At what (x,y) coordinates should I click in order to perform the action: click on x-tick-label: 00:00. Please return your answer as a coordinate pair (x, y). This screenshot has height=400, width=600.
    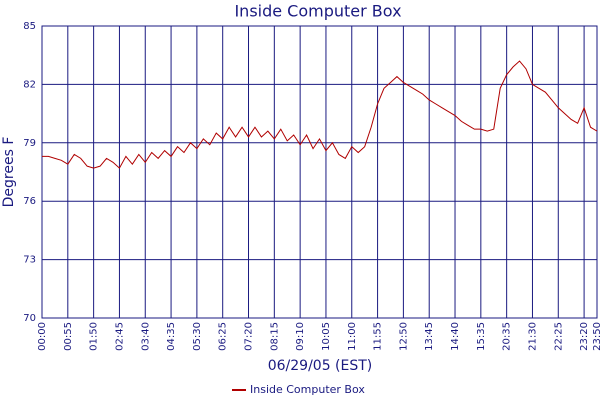
    Looking at the image, I should click on (42, 336).